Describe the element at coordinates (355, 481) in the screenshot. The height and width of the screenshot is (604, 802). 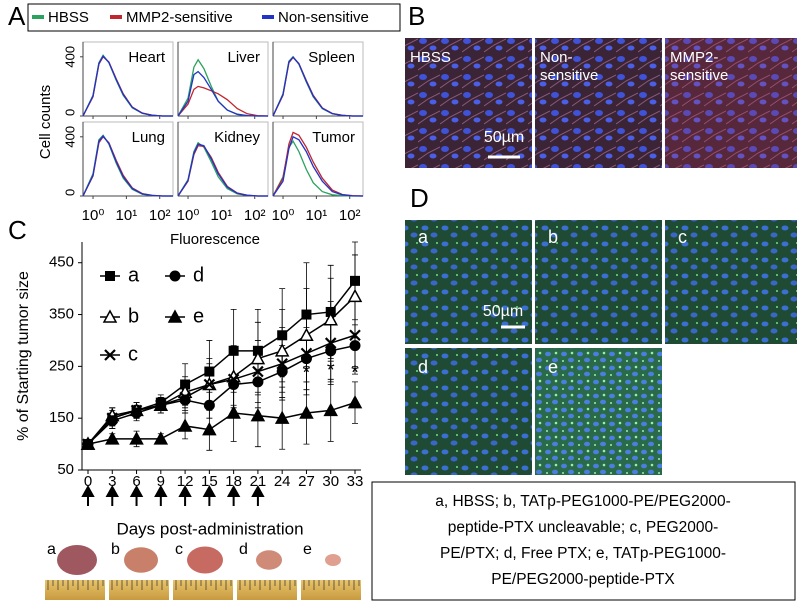
I see `x-tick-label: 33` at that location.